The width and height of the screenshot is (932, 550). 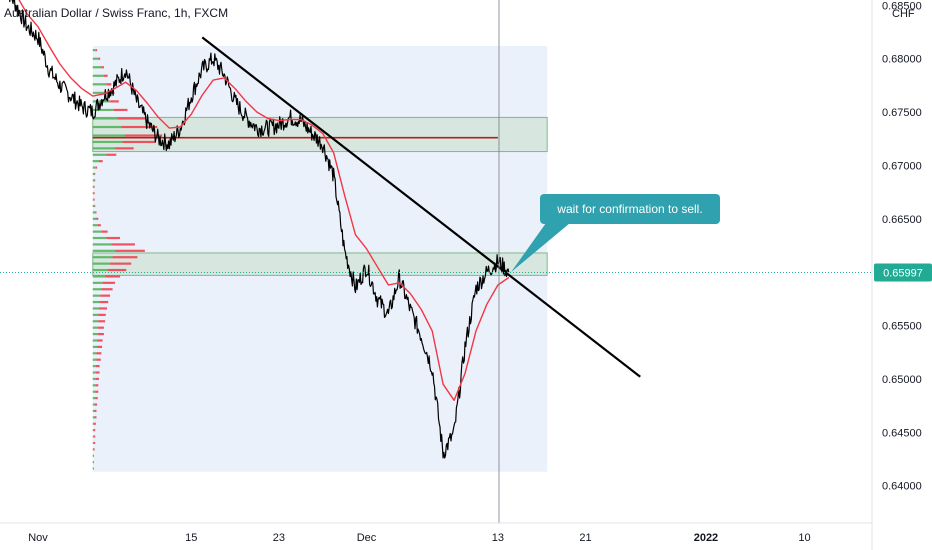 What do you see at coordinates (902, 113) in the screenshot?
I see `y-tick-label: 0.67500` at bounding box center [902, 113].